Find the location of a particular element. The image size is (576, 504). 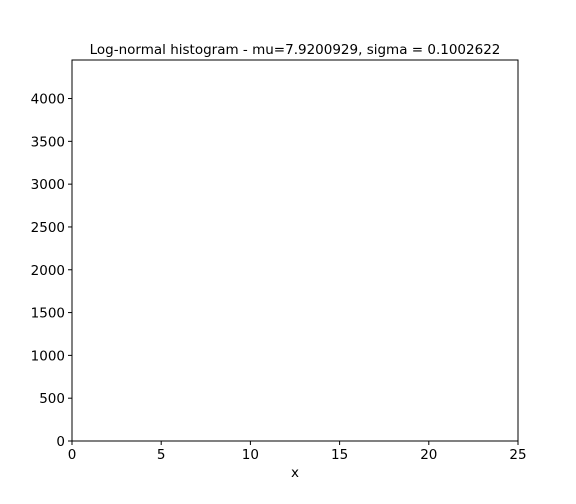

y-tick-label: 0 is located at coordinates (60, 442).